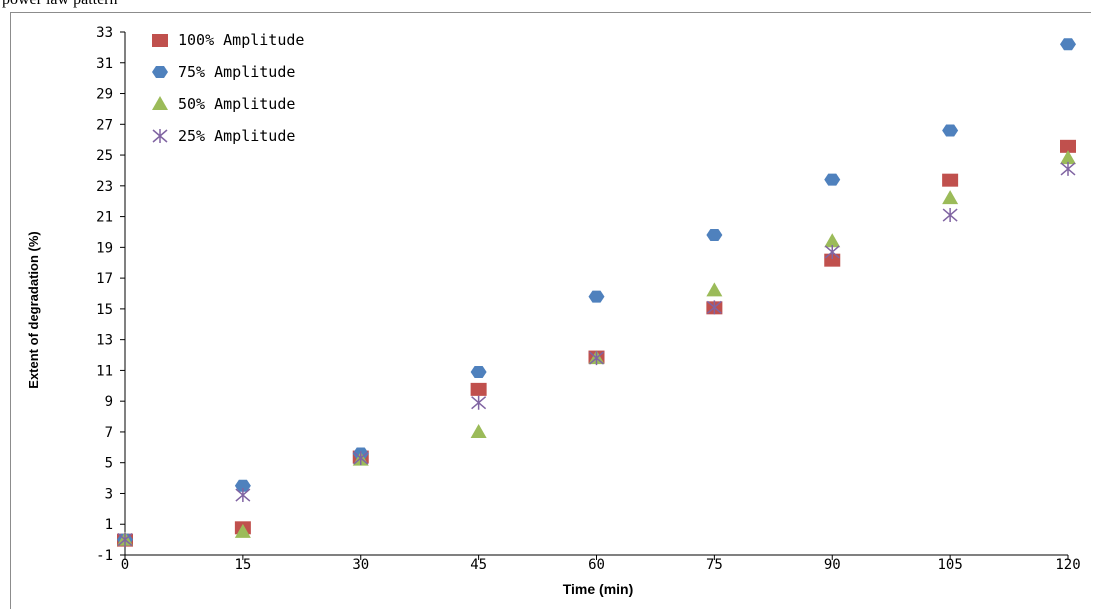 This screenshot has height=611, width=1093. Describe the element at coordinates (160, 40) in the screenshot. I see `legend-marker-100-amplitude` at that location.